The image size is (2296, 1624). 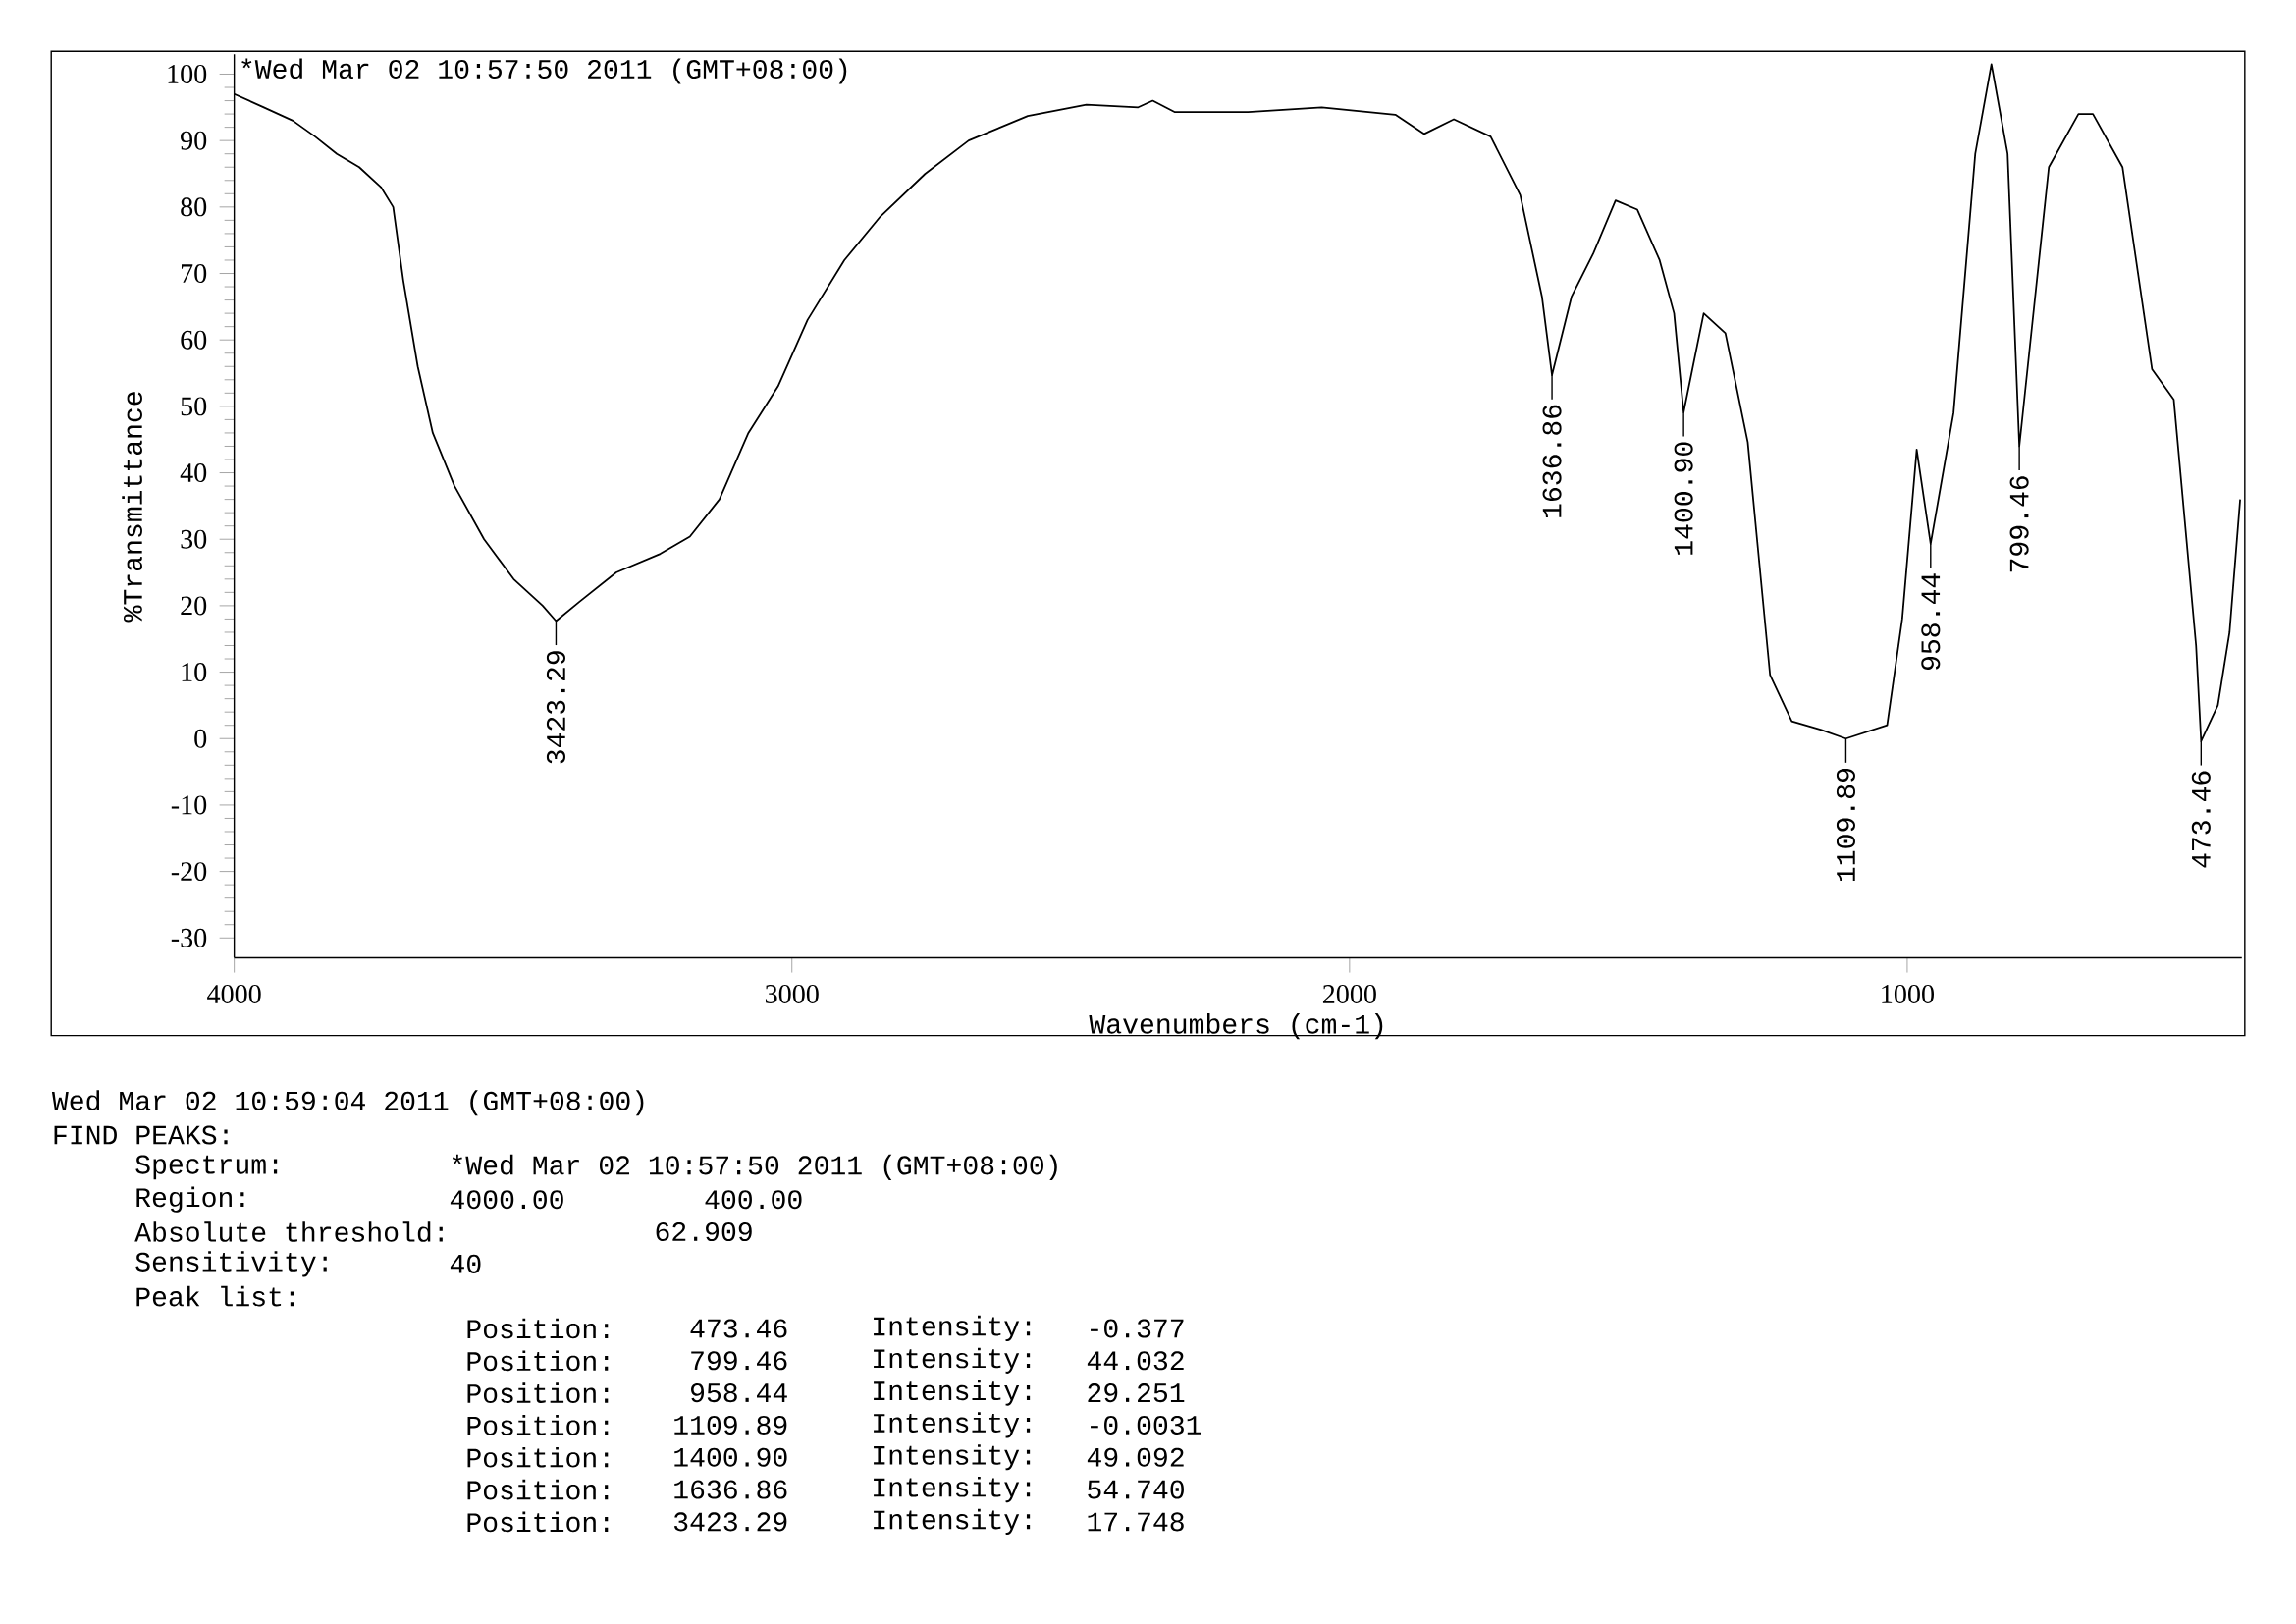 I want to click on text: Wed Mar 02 10:59:04 2011 (GMT+08:00), so click(x=347, y=1102).